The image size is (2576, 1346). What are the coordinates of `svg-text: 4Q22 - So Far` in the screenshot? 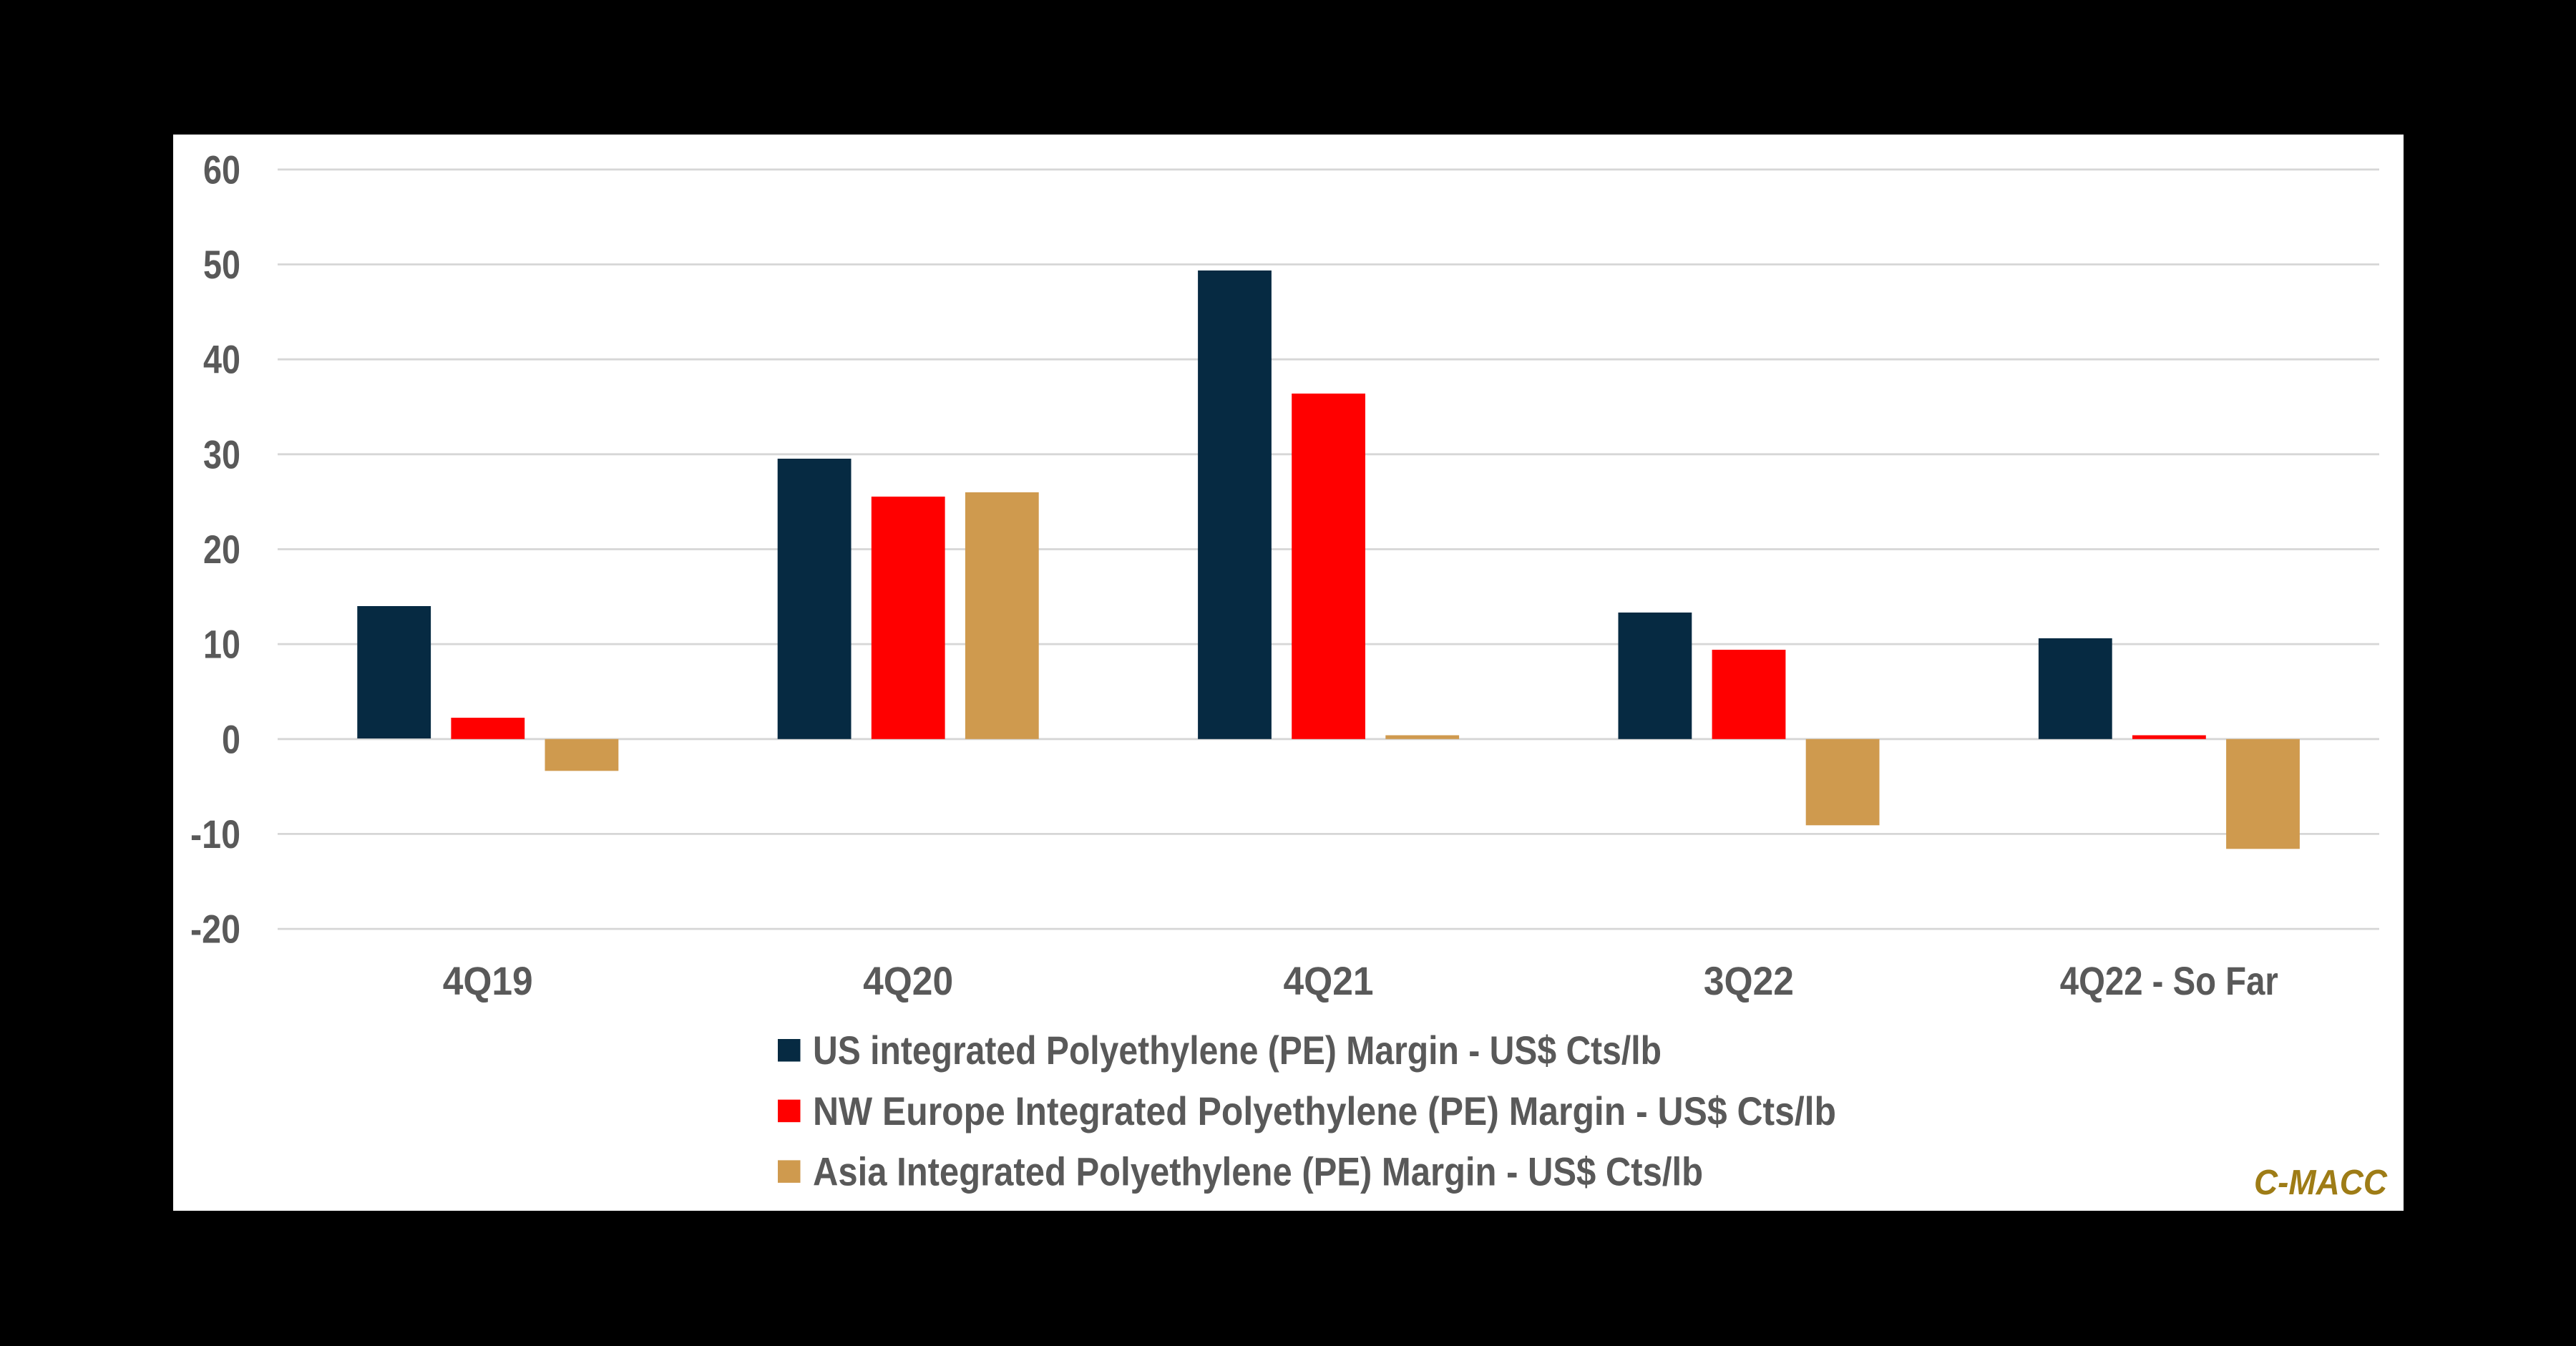 It's located at (2169, 980).